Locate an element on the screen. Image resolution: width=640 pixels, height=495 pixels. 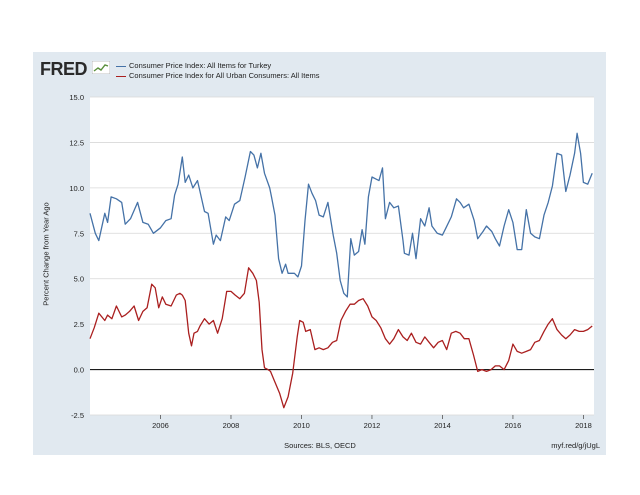
x-tick-label: 2014 is located at coordinates (442, 425).